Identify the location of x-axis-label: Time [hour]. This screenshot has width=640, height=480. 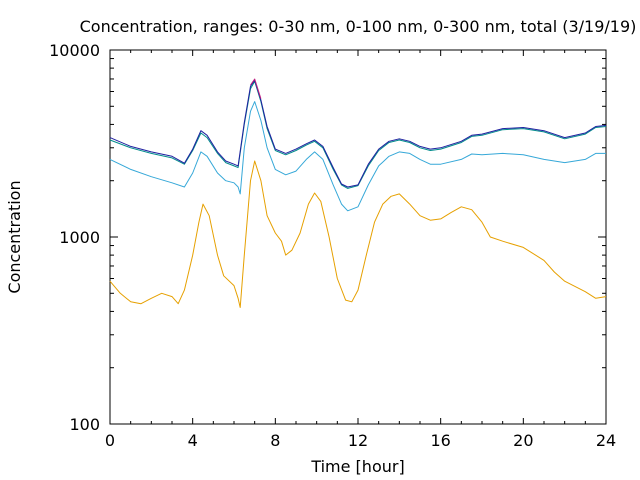
(357, 466).